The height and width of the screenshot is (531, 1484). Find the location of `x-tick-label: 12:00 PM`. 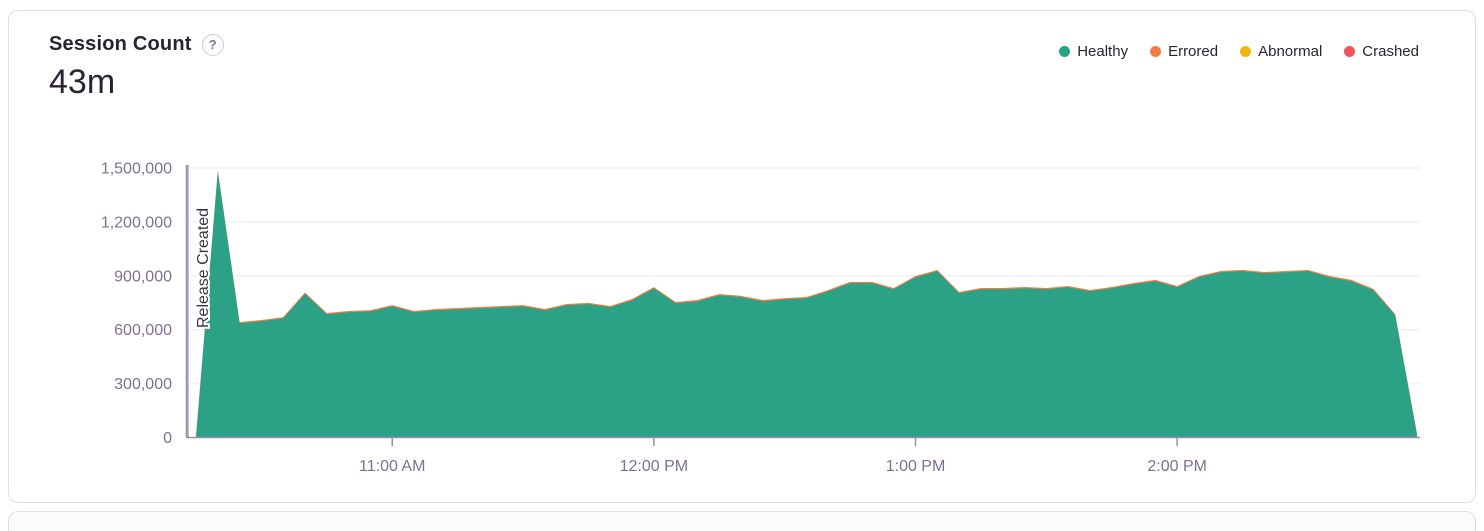

x-tick-label: 12:00 PM is located at coordinates (654, 466).